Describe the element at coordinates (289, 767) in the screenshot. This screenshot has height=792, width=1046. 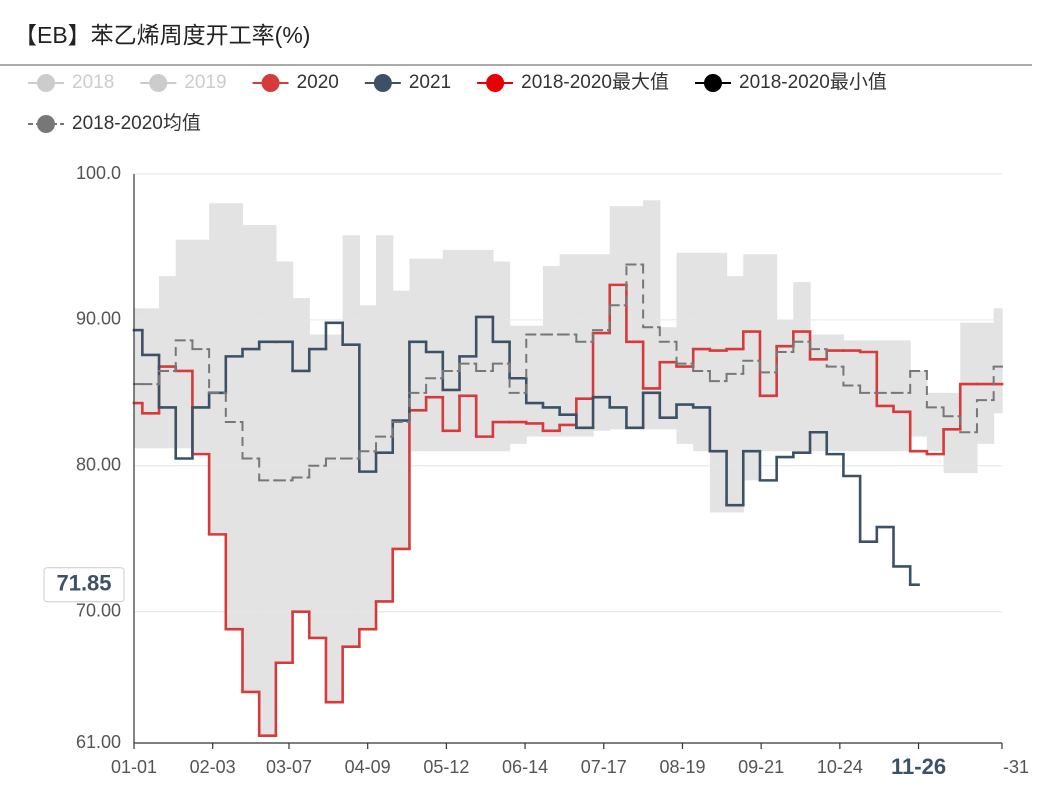
I see `x-tick-label: 03-07` at that location.